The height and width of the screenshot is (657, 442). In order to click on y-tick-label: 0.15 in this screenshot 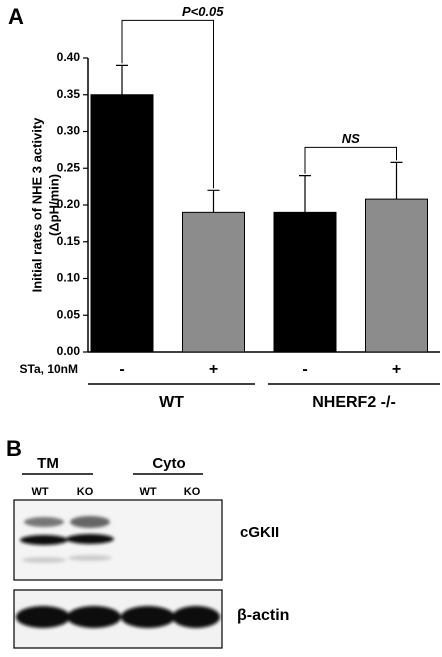, I will do `click(69, 241)`.